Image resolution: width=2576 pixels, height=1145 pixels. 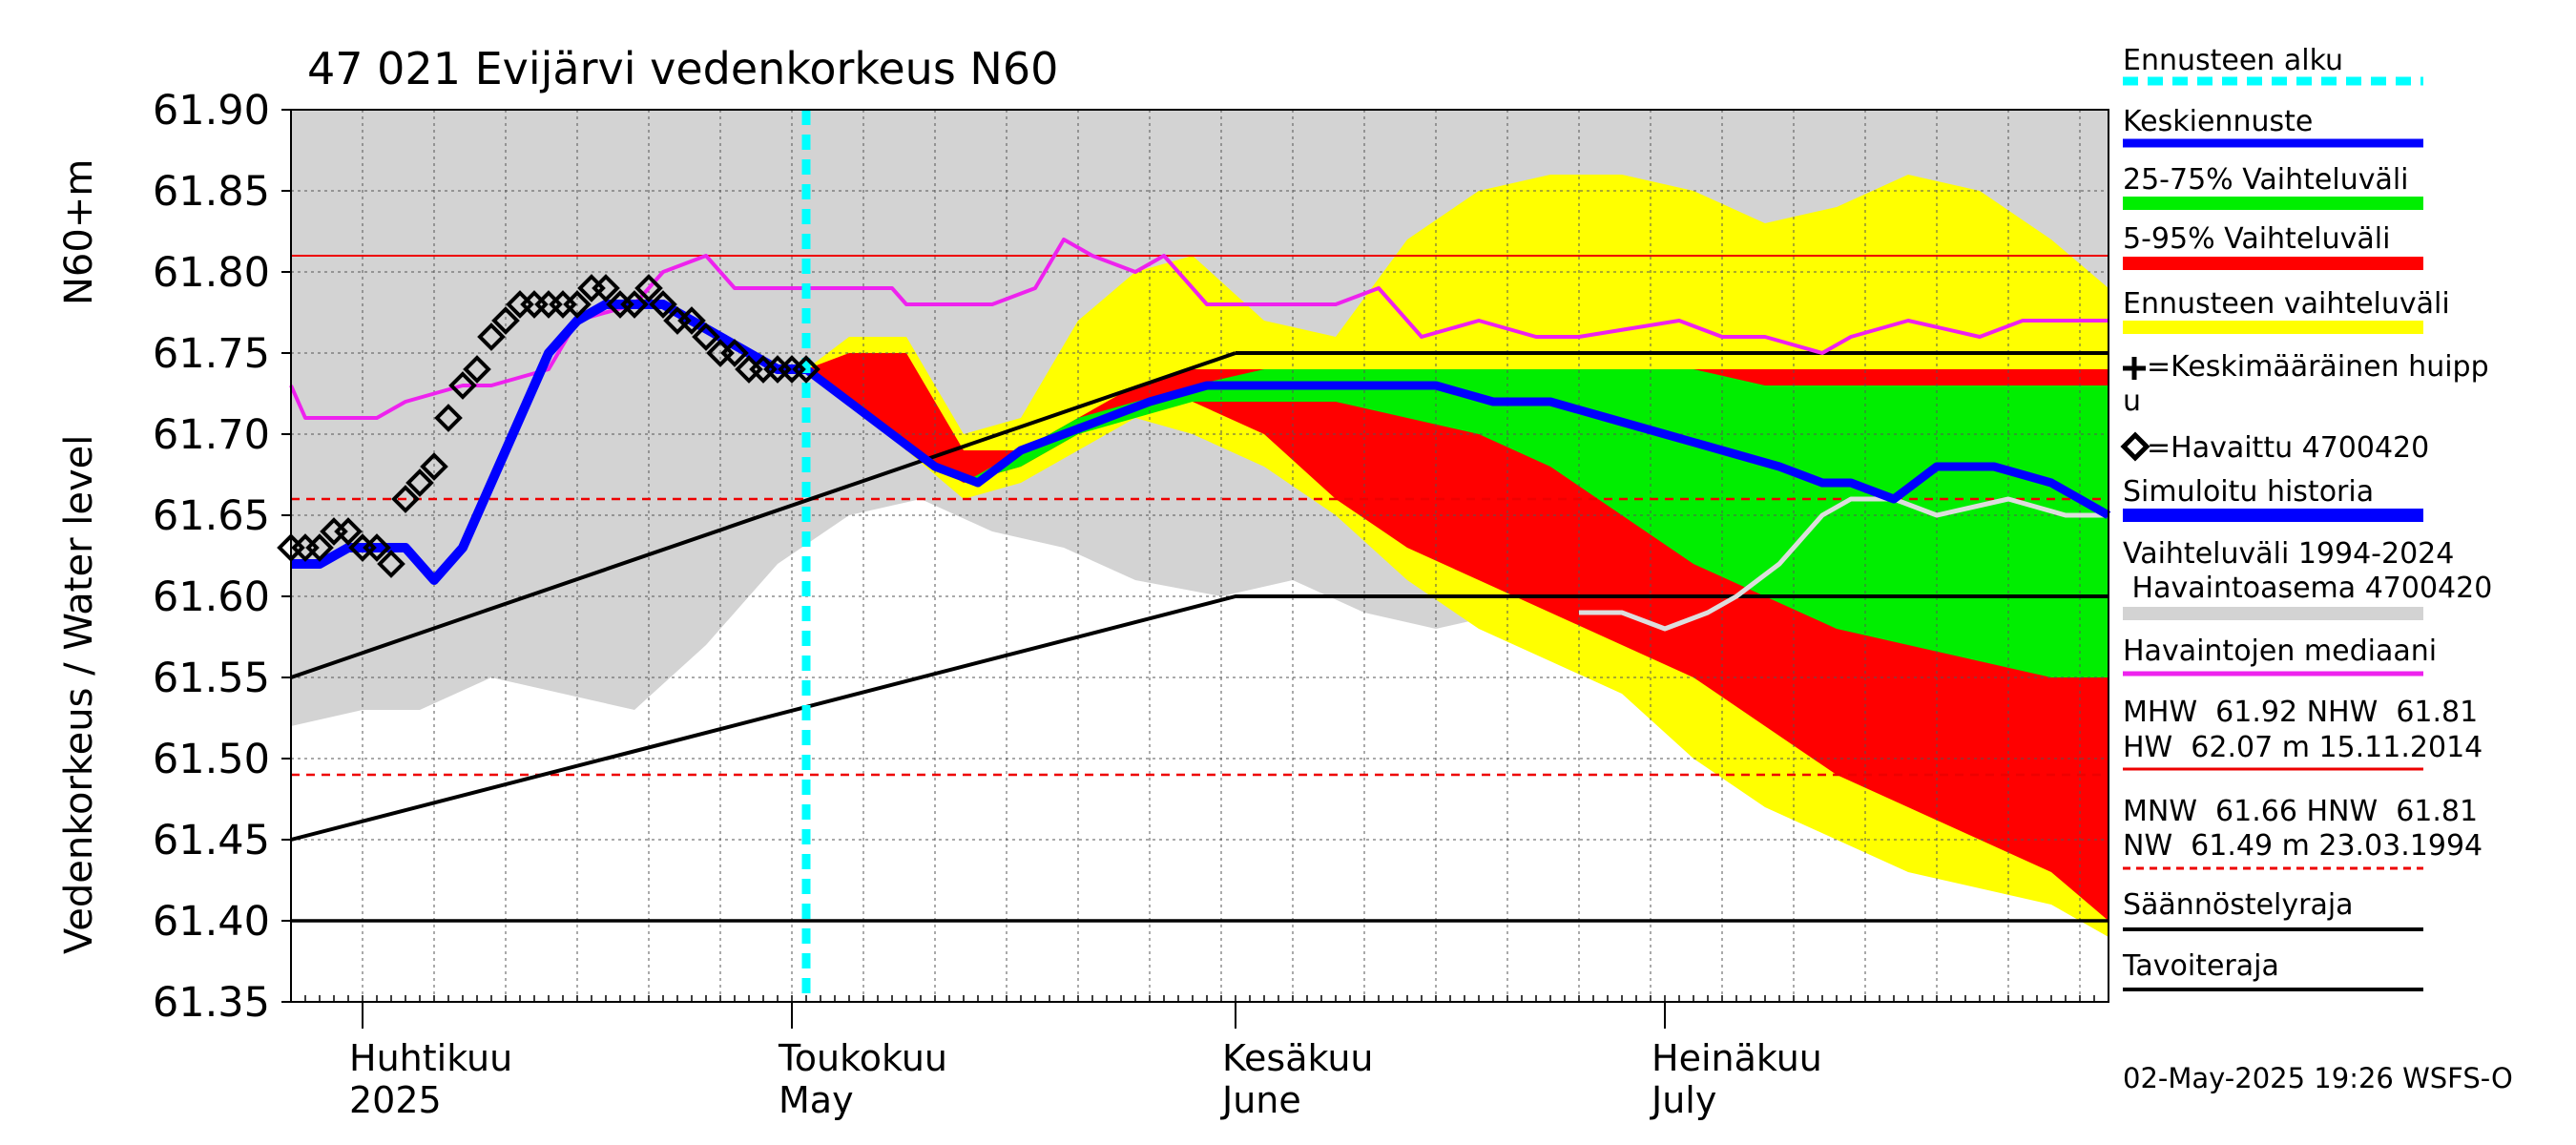 I want to click on x-month-sublabel: July, so click(x=1683, y=1100).